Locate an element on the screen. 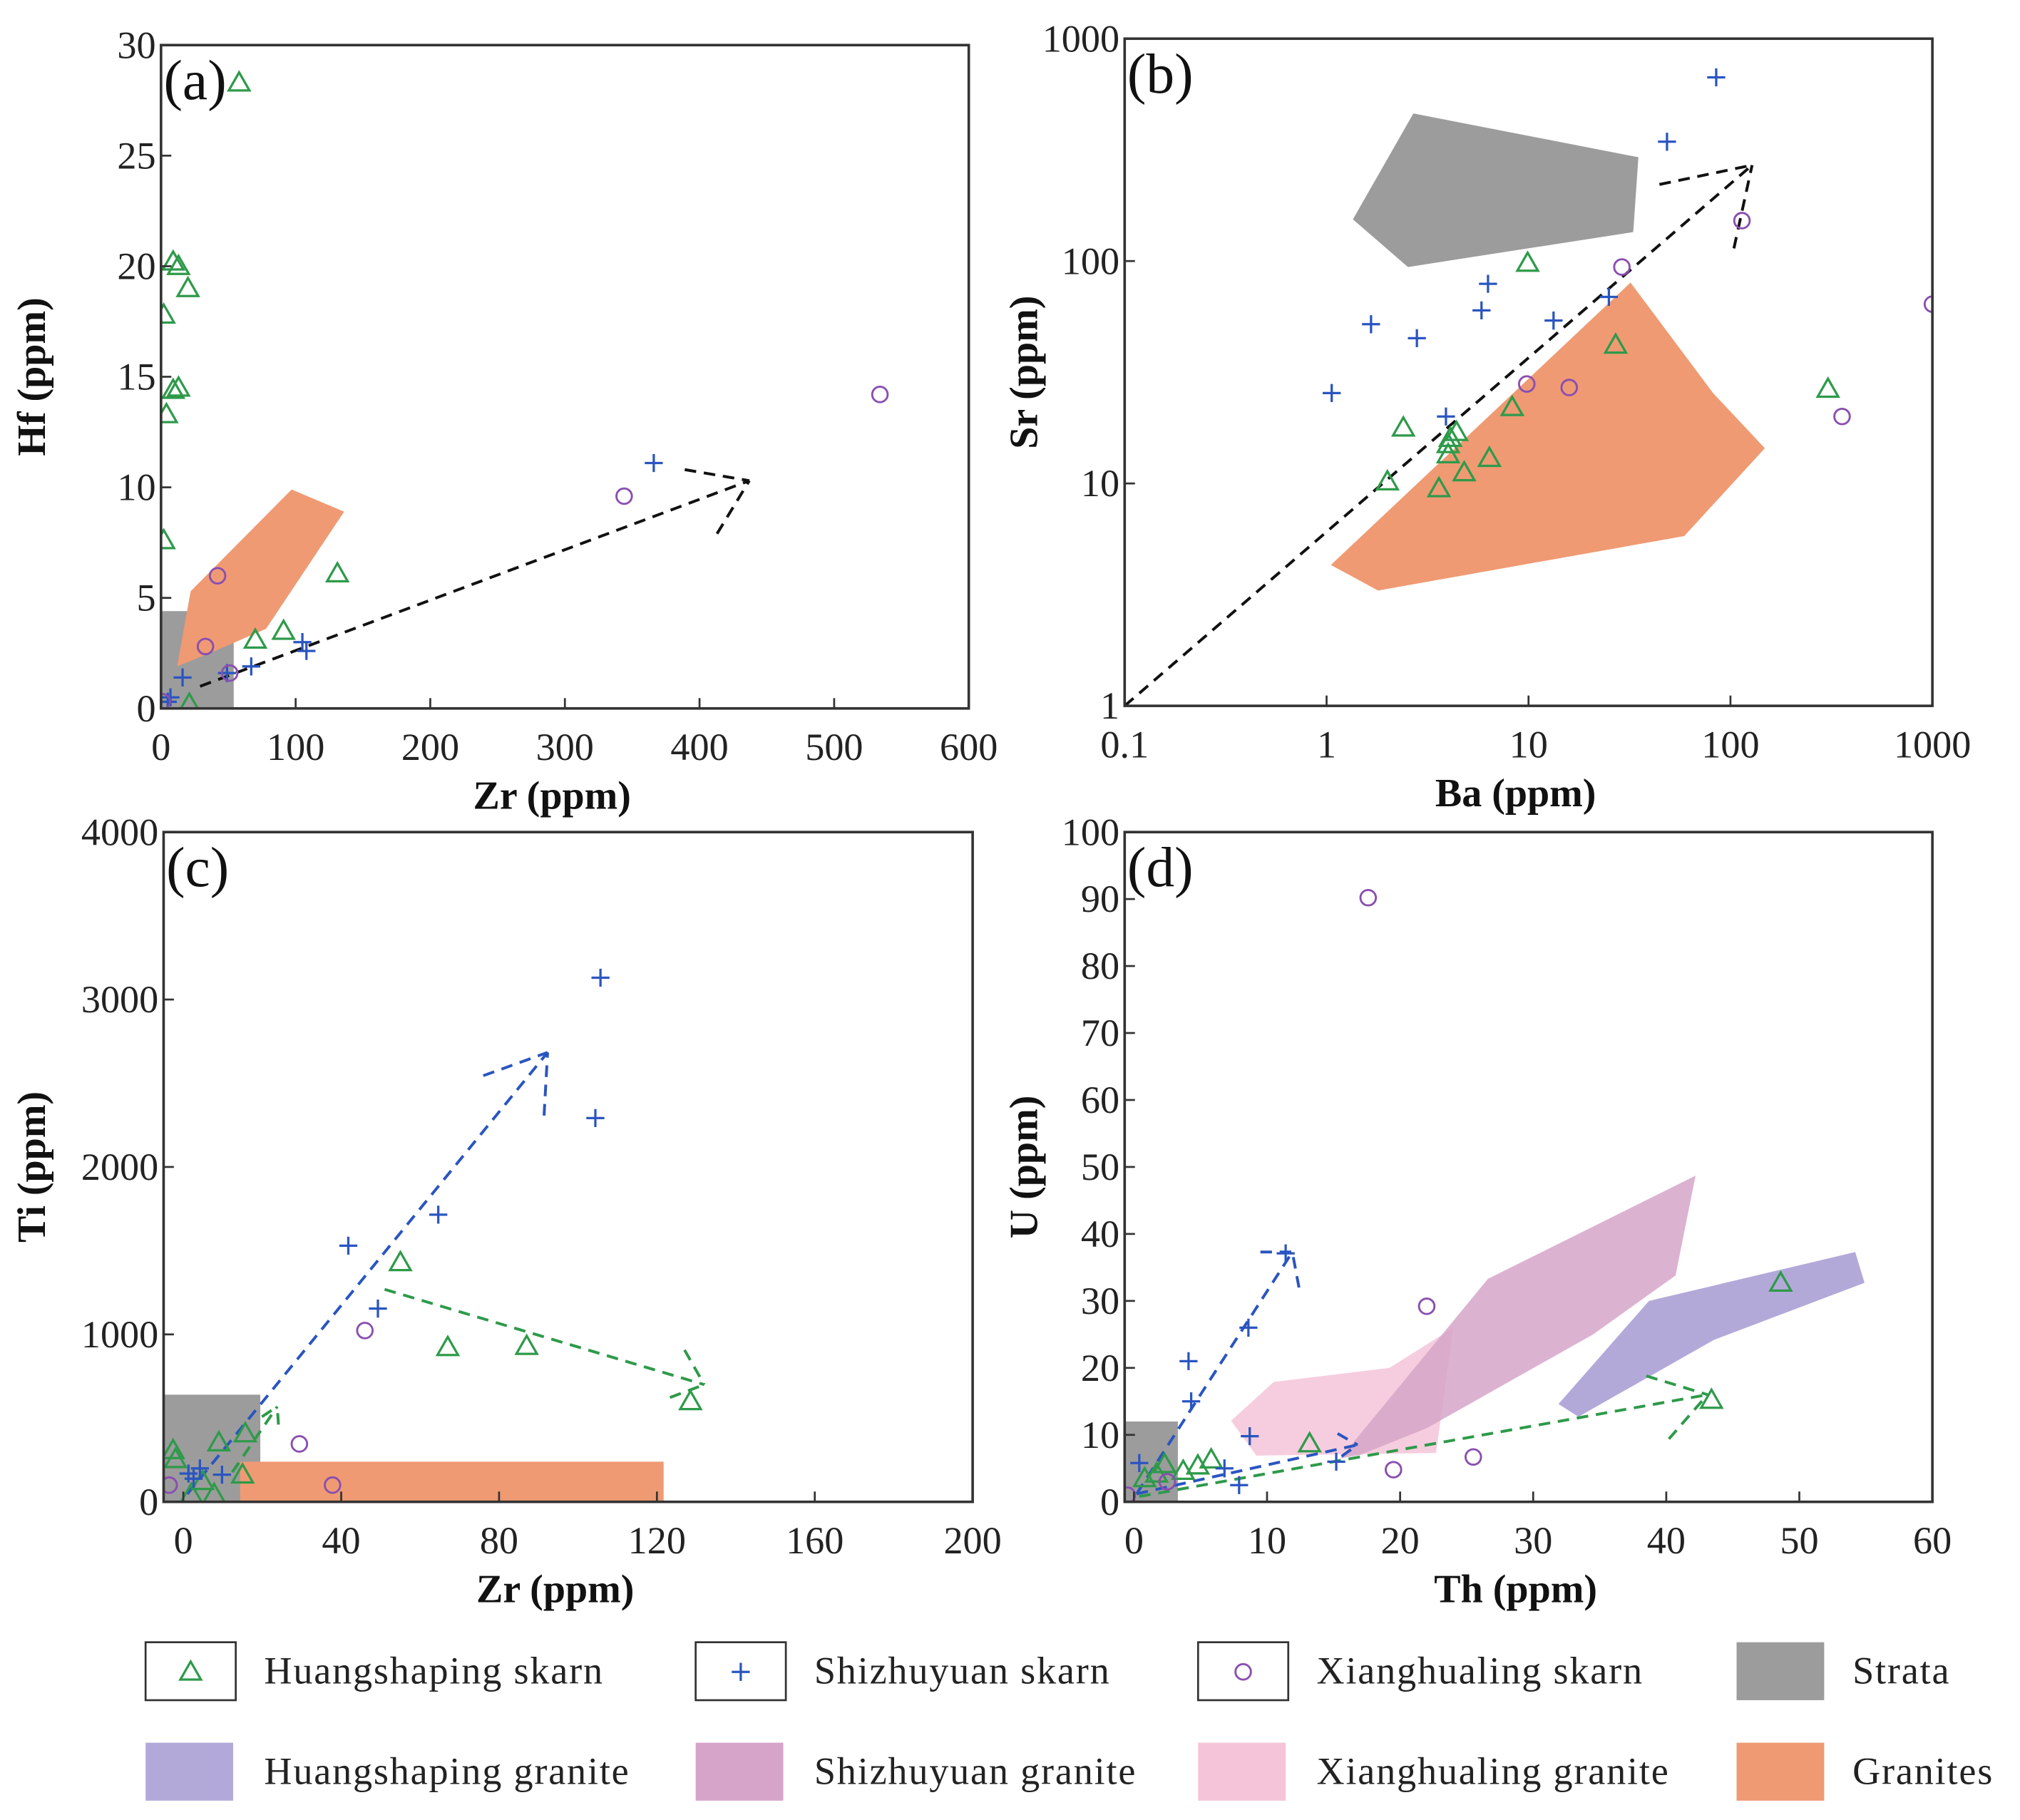 The height and width of the screenshot is (1820, 2020). trend-arrow is located at coordinates (1424, 1436).